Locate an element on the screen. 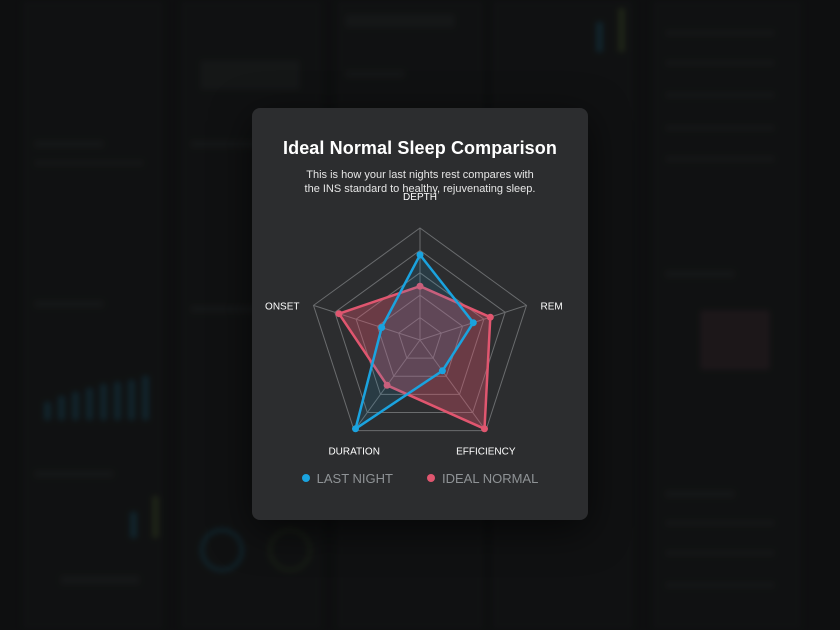  modal-title: Ideal Normal Sleep Comparison is located at coordinates (420, 148).